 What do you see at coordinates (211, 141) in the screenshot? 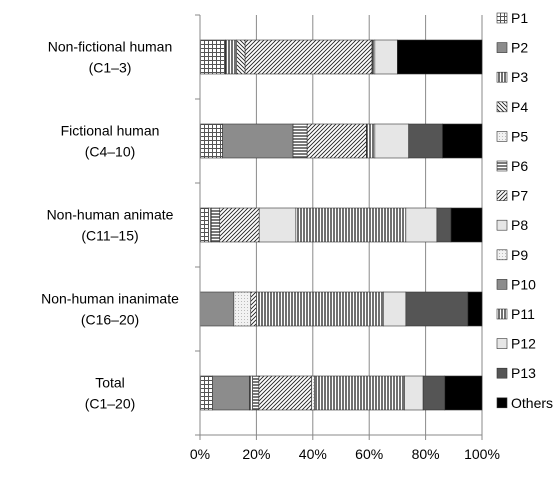
I see `bar-segment-p1-cat2` at bounding box center [211, 141].